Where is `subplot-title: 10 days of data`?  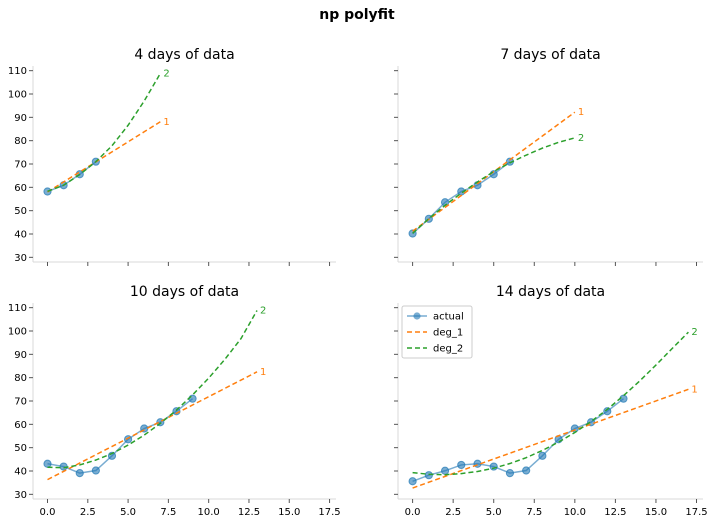 subplot-title: 10 days of data is located at coordinates (184, 292).